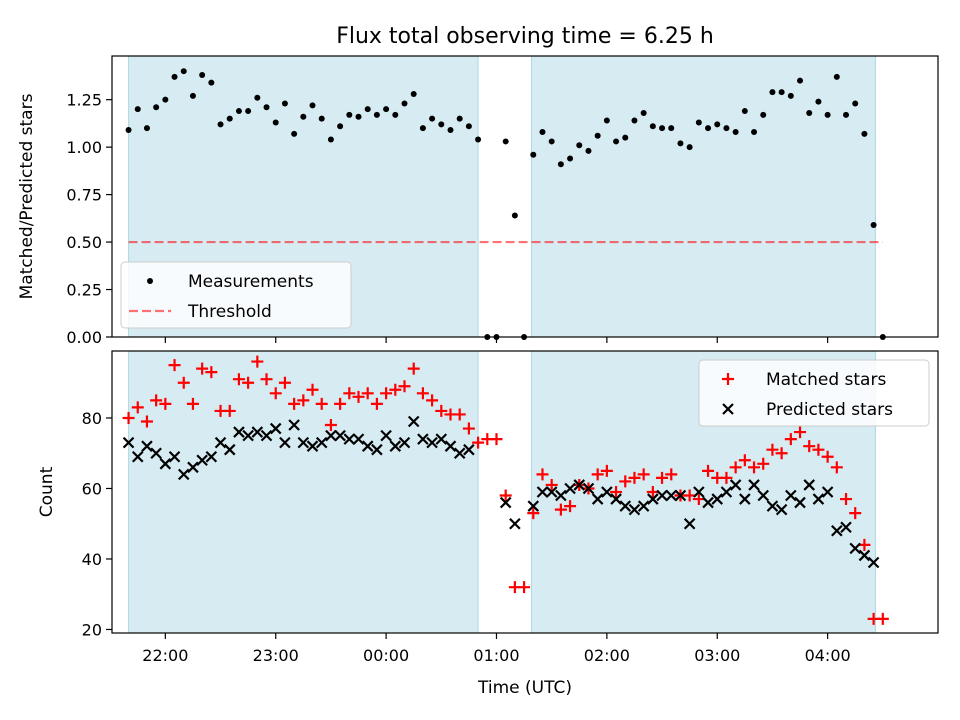  I want to click on top-ytick-label: 0.25, so click(84, 290).